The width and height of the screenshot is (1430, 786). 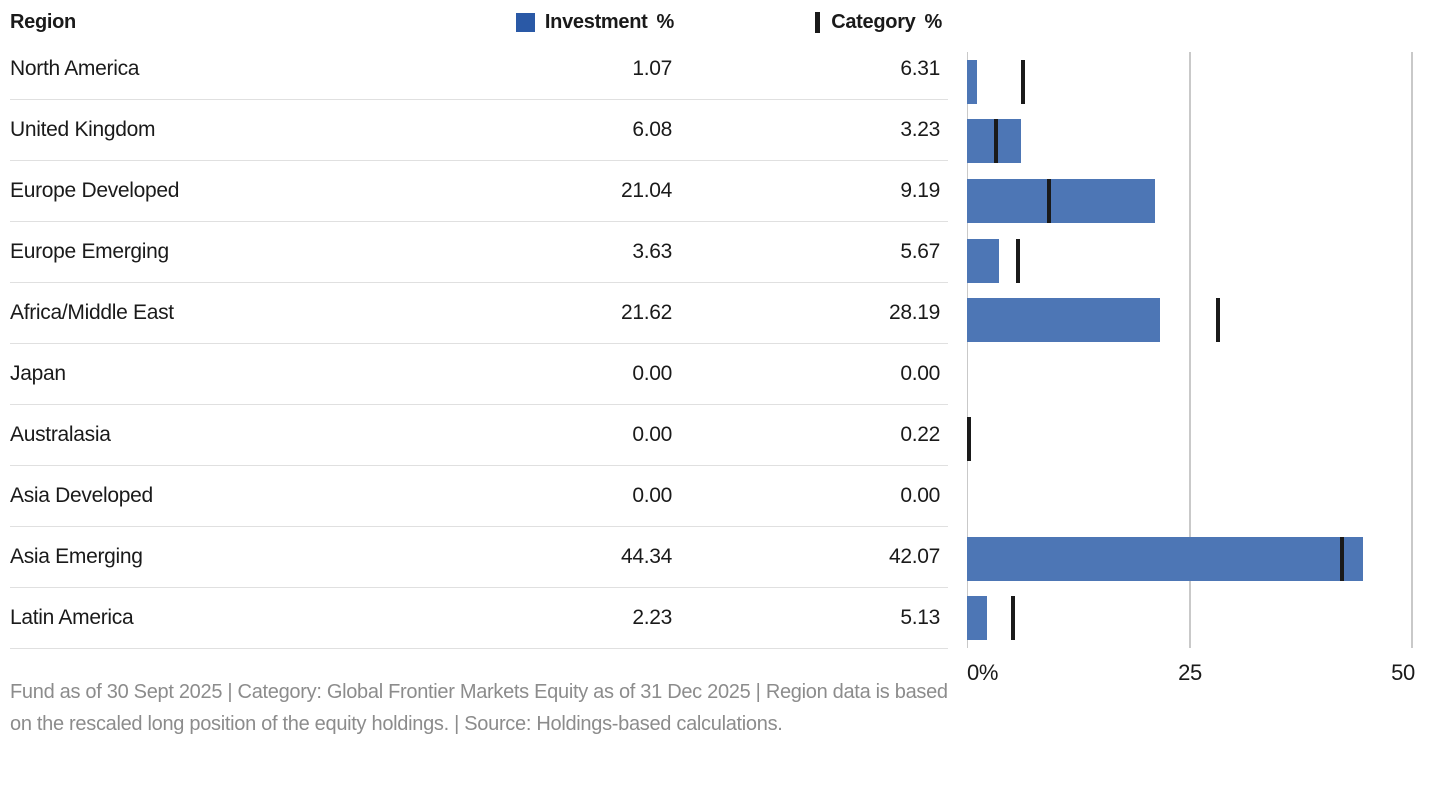 I want to click on region-name: Europe Emerging, so click(x=89, y=251).